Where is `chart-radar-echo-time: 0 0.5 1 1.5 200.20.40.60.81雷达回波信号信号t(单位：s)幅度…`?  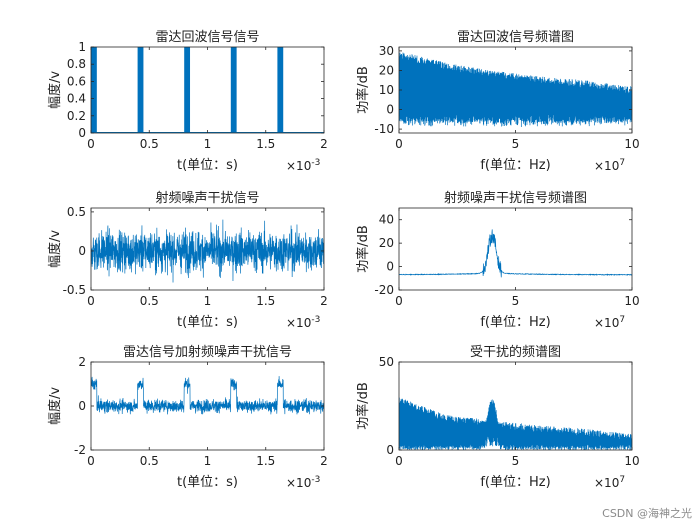 chart-radar-echo-time: 0 0.5 1 1.5 200.20.40.60.81雷达回波信号信号t(单位：s)幅度… is located at coordinates (187, 101).